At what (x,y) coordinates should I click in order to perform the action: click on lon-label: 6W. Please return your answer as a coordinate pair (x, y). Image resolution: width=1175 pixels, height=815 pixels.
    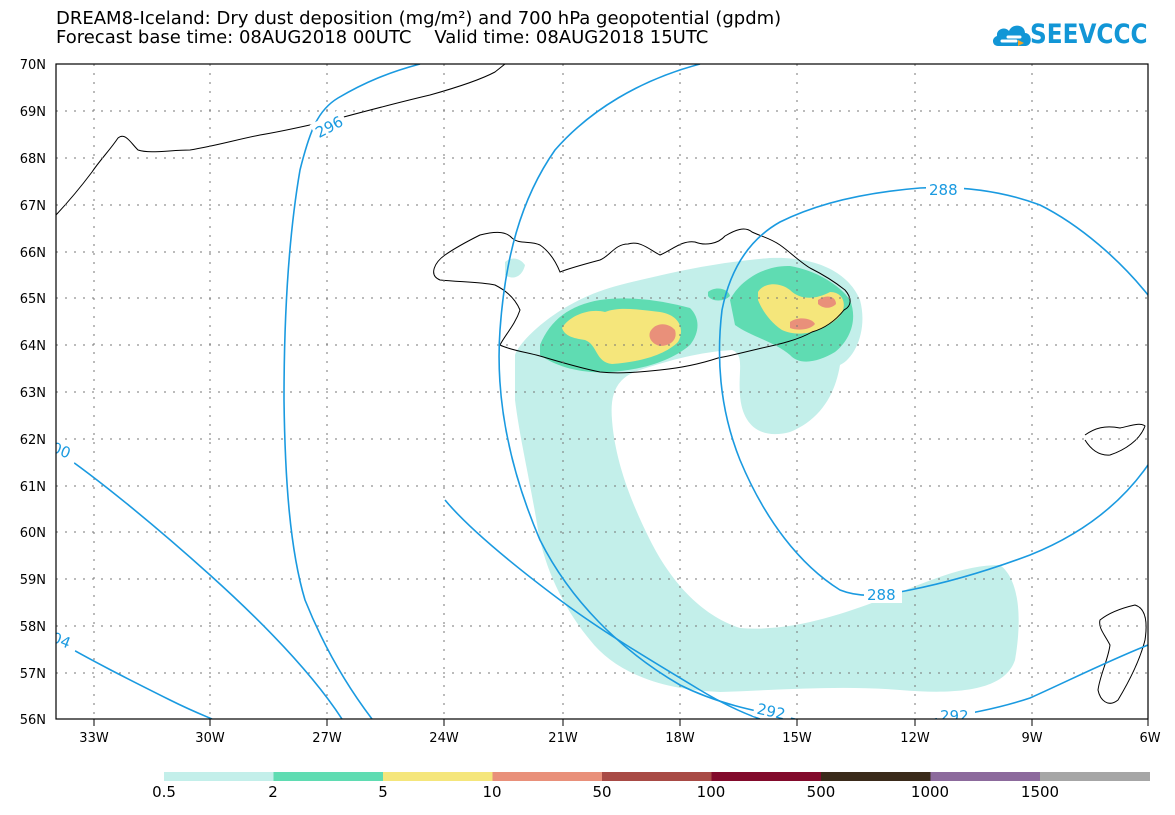
    Looking at the image, I should click on (1149, 738).